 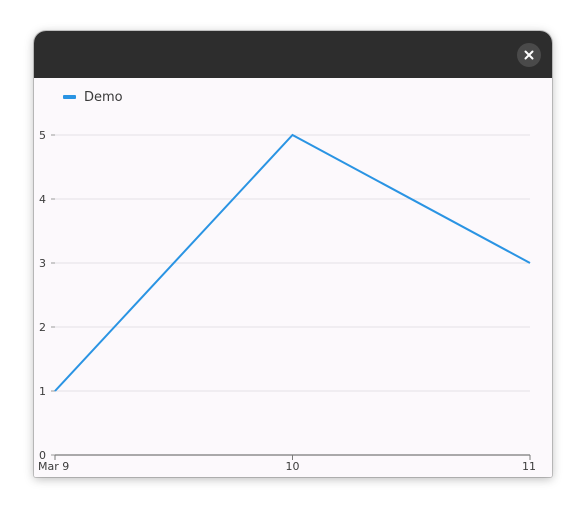 I want to click on y-tick-label-1: 1, so click(x=42, y=391).